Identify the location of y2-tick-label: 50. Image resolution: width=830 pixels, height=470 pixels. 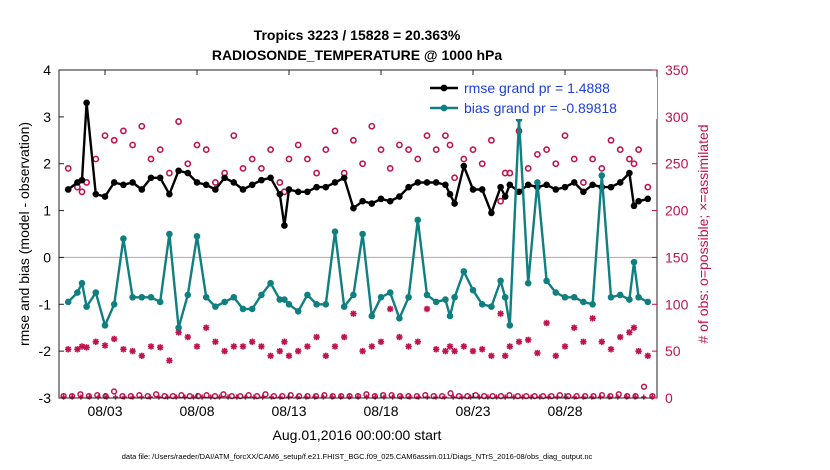
(673, 351).